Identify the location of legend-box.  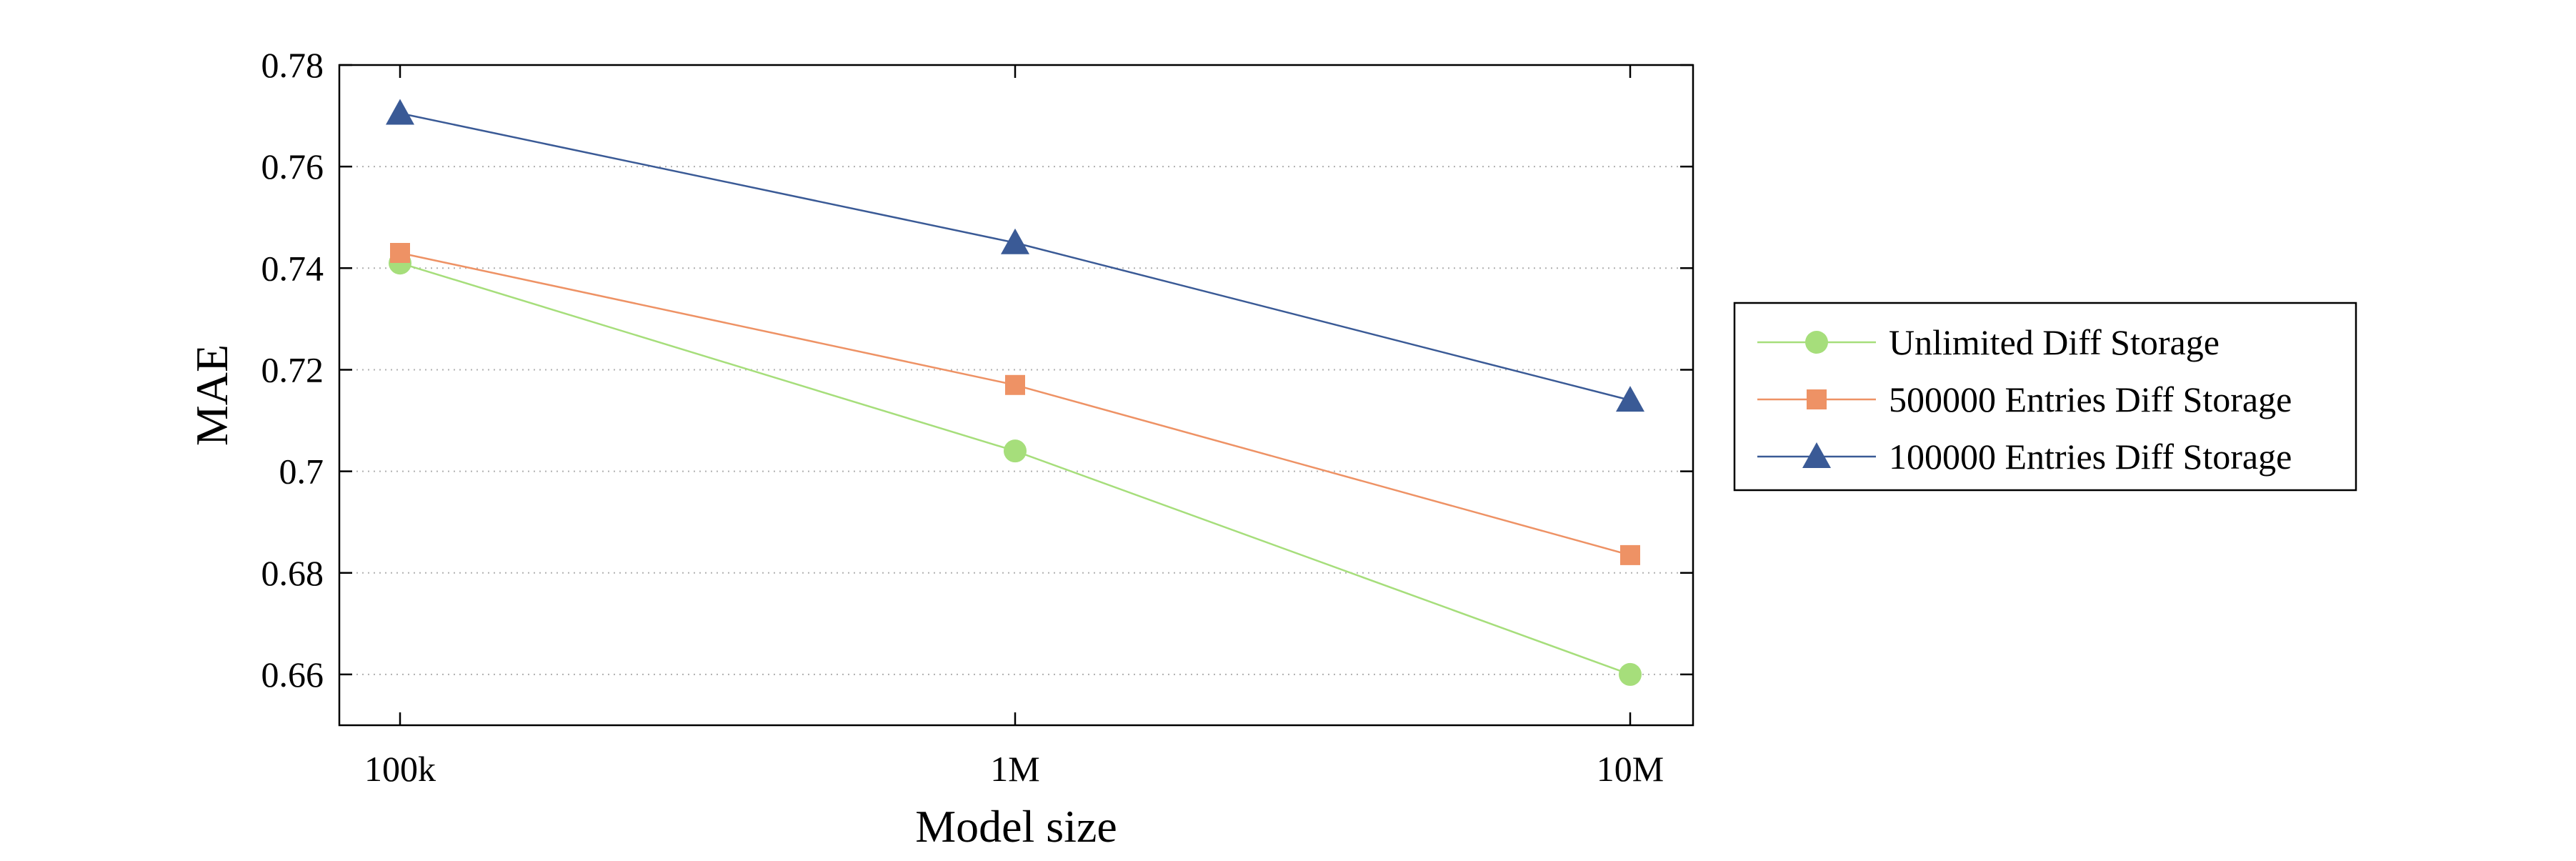
(2045, 397).